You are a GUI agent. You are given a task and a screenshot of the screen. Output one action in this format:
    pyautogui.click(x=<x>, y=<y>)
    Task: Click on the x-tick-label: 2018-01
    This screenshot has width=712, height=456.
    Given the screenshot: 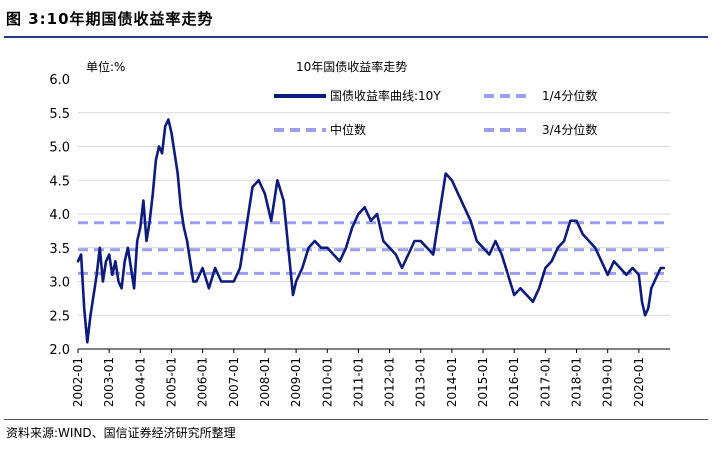 What is the action you would take?
    pyautogui.click(x=577, y=382)
    